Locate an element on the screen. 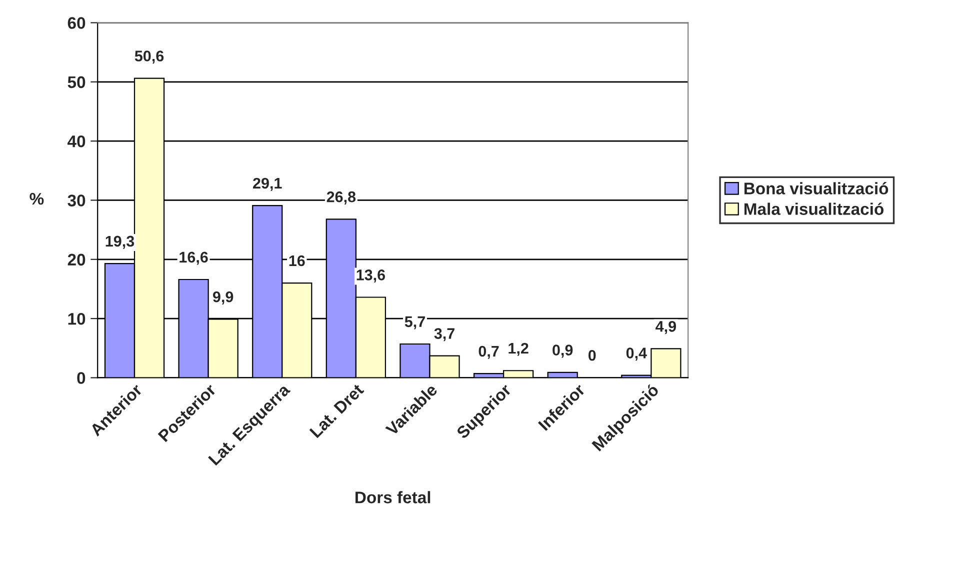  data-label: 50,6 is located at coordinates (149, 57).